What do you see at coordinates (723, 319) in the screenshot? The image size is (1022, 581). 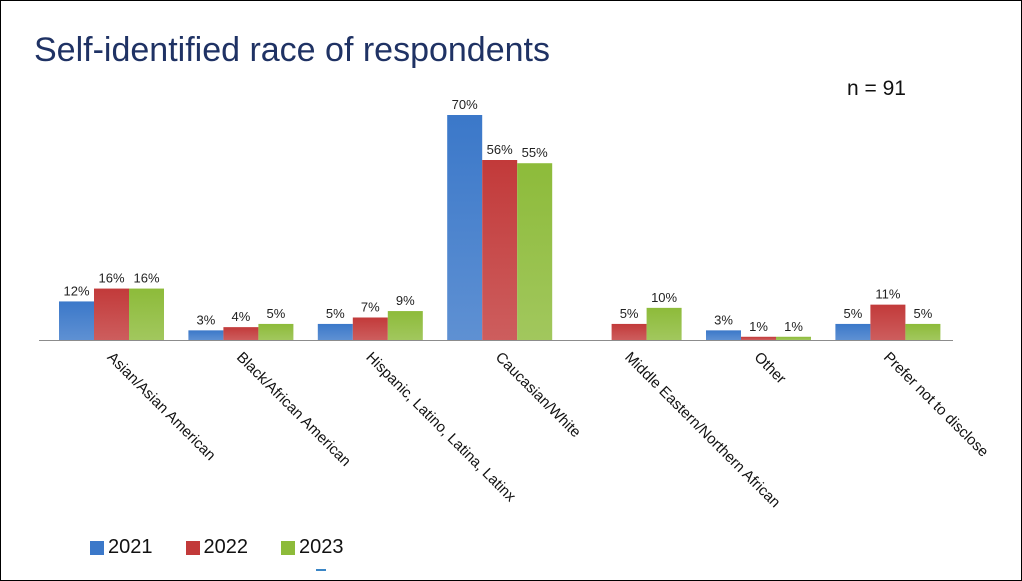 I see `data-label-2021-6: 3%` at bounding box center [723, 319].